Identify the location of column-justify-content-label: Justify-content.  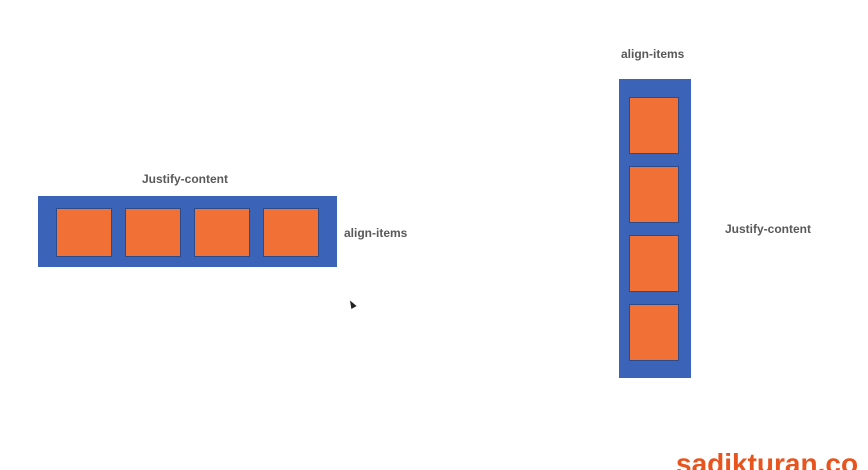
(768, 229).